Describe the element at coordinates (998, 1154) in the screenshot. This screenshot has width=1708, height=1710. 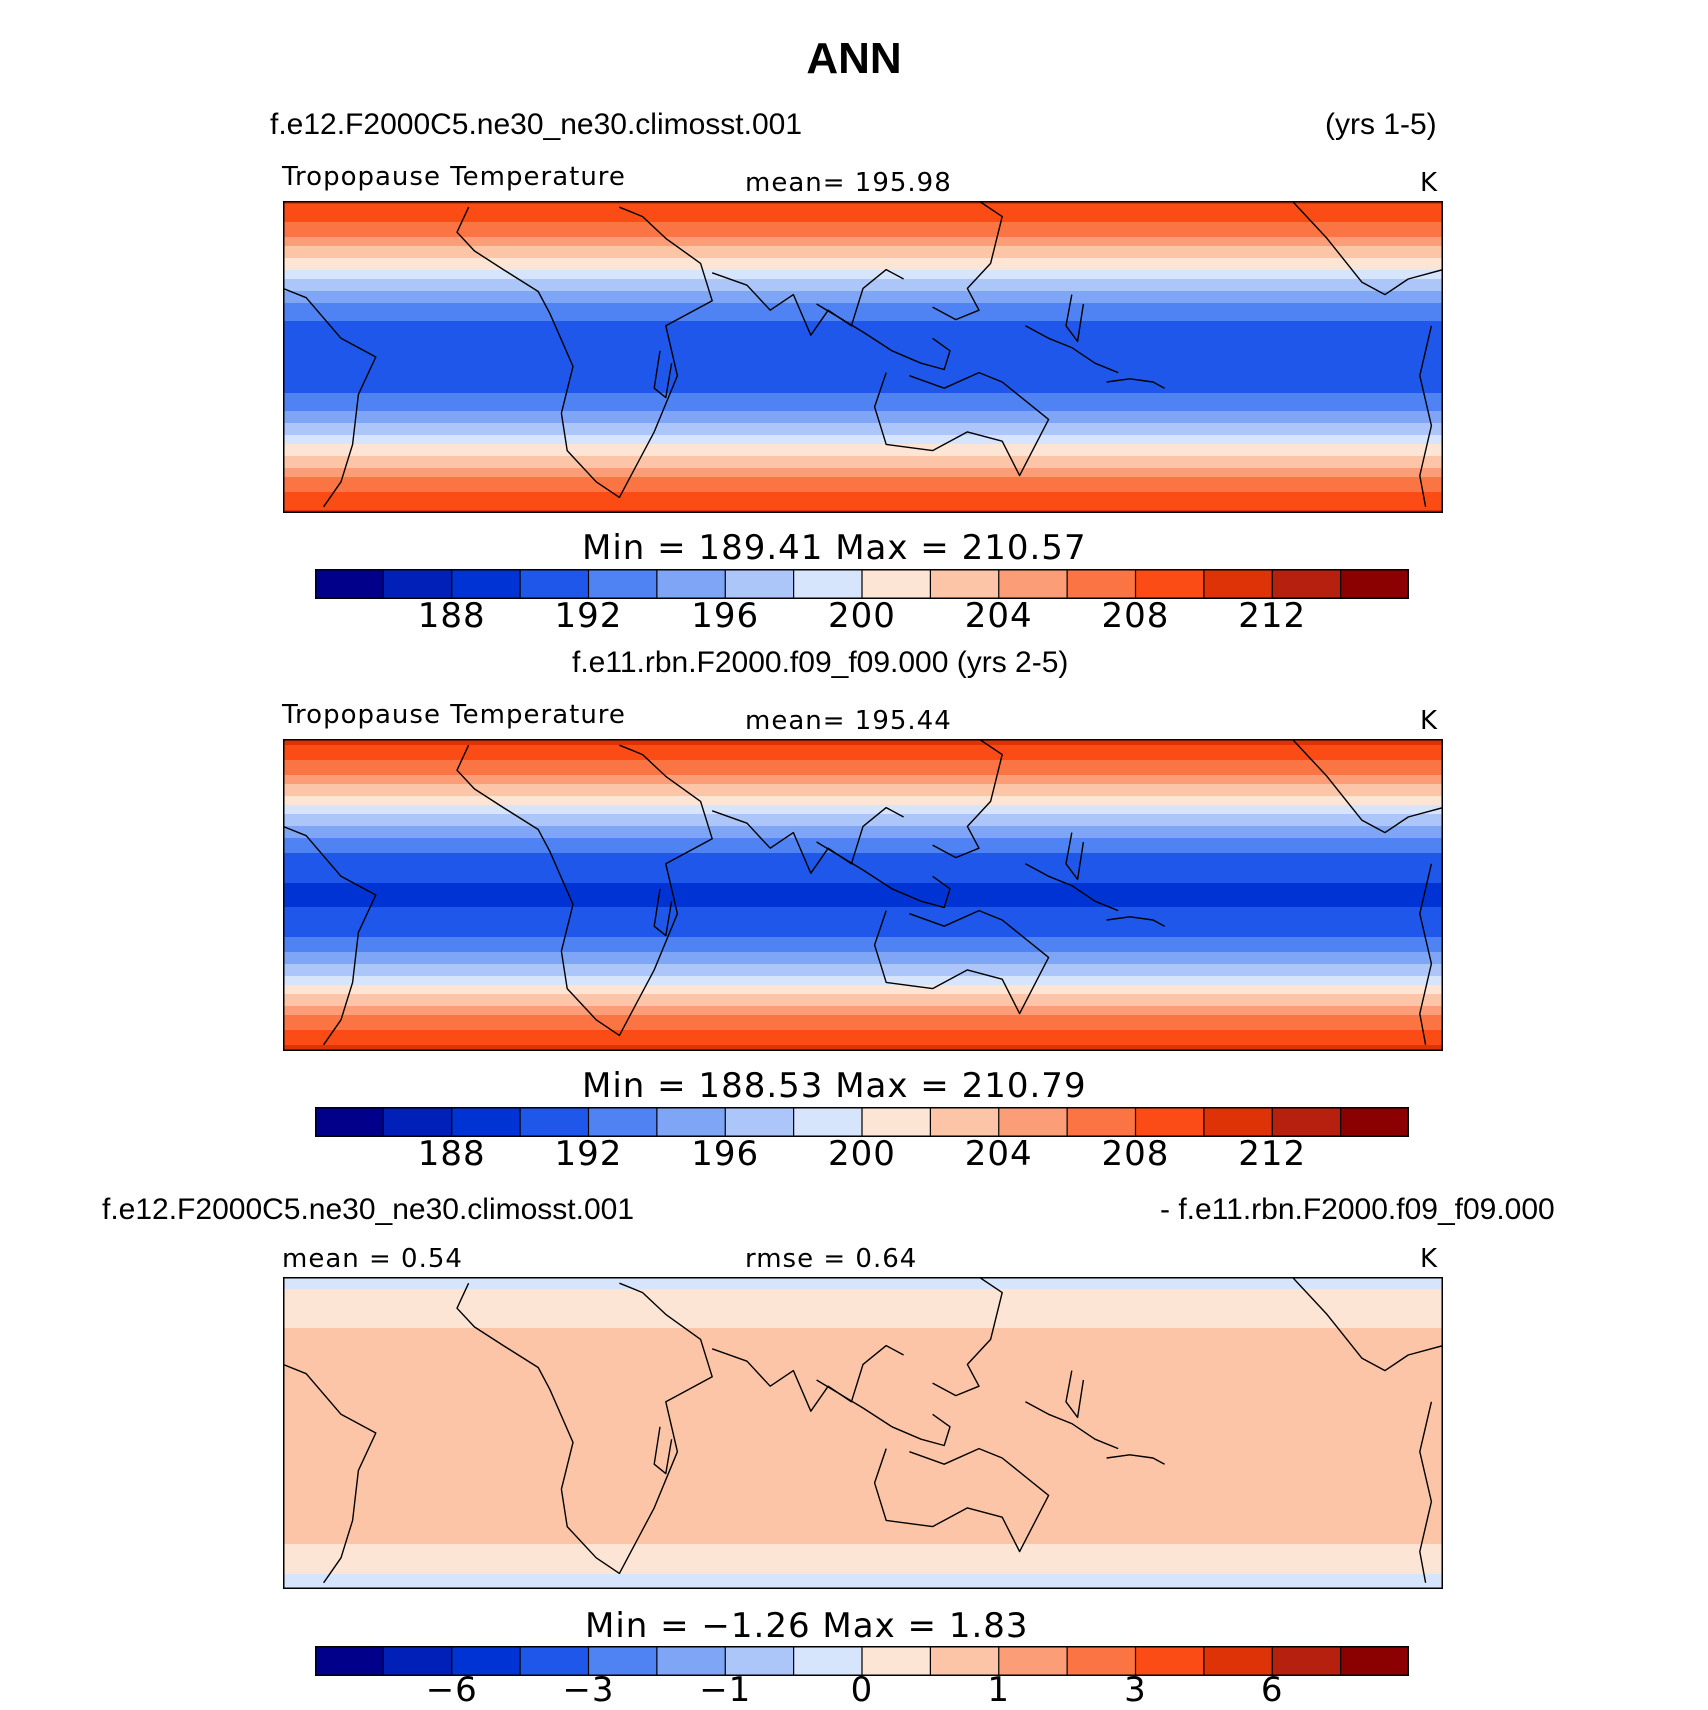
I see `colorbar-tick-label: 204` at that location.